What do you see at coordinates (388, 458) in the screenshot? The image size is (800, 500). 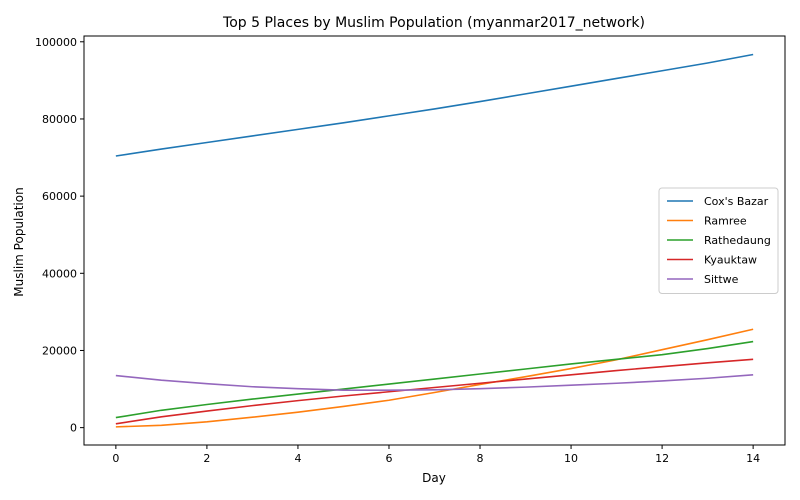 I see `x-tick-label-6: 6` at bounding box center [388, 458].